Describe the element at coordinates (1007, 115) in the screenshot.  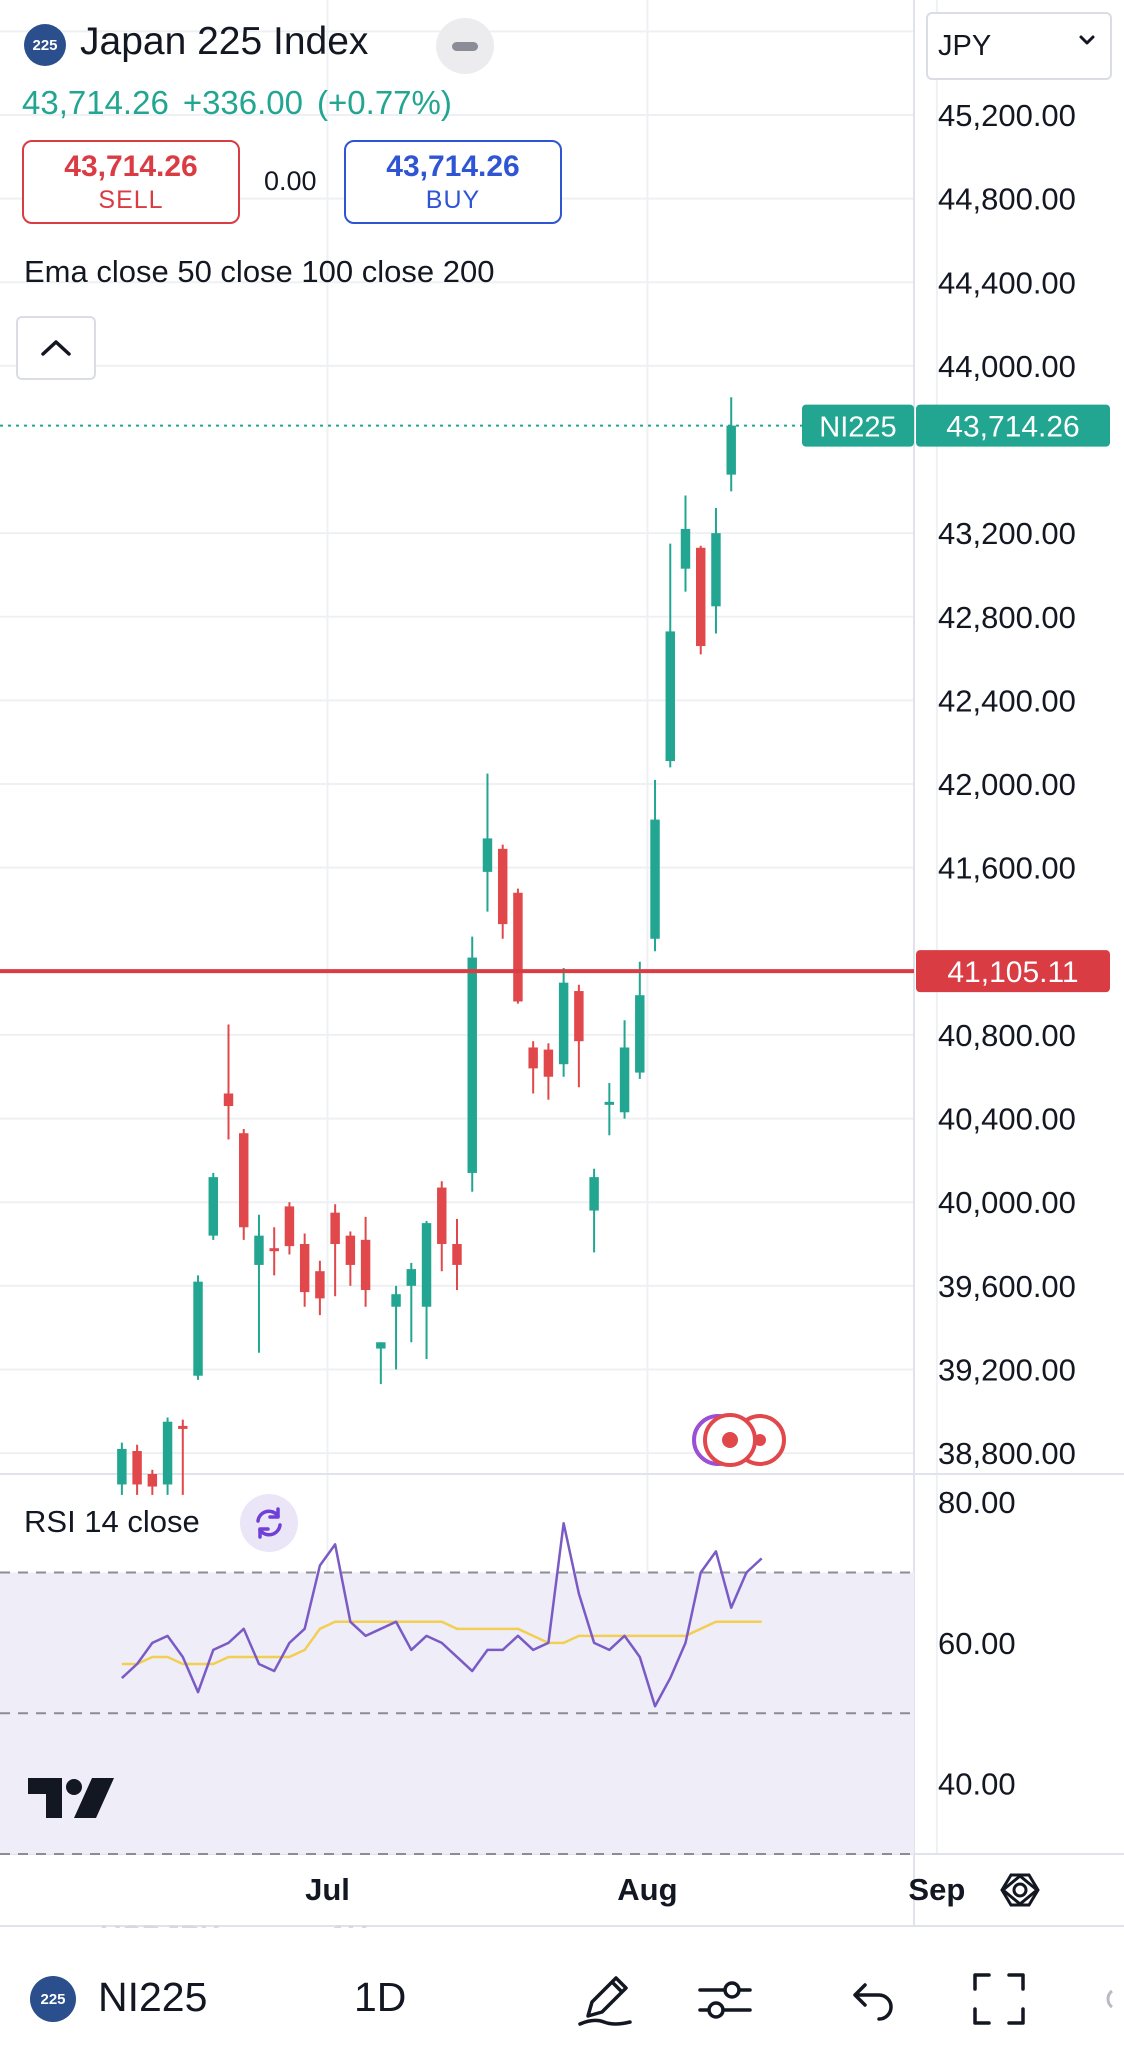
I see `price-tick-label: 45,200.00` at that location.